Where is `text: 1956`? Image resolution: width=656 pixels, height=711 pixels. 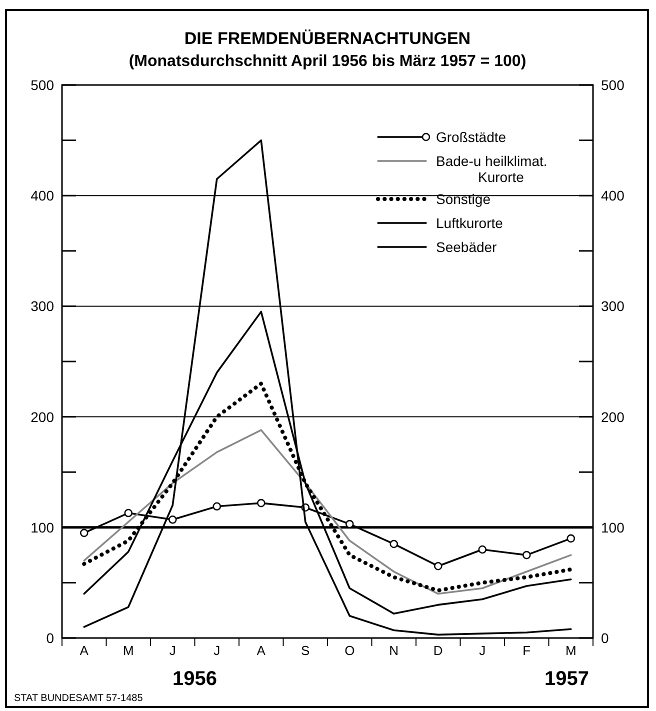 text: 1956 is located at coordinates (194, 679).